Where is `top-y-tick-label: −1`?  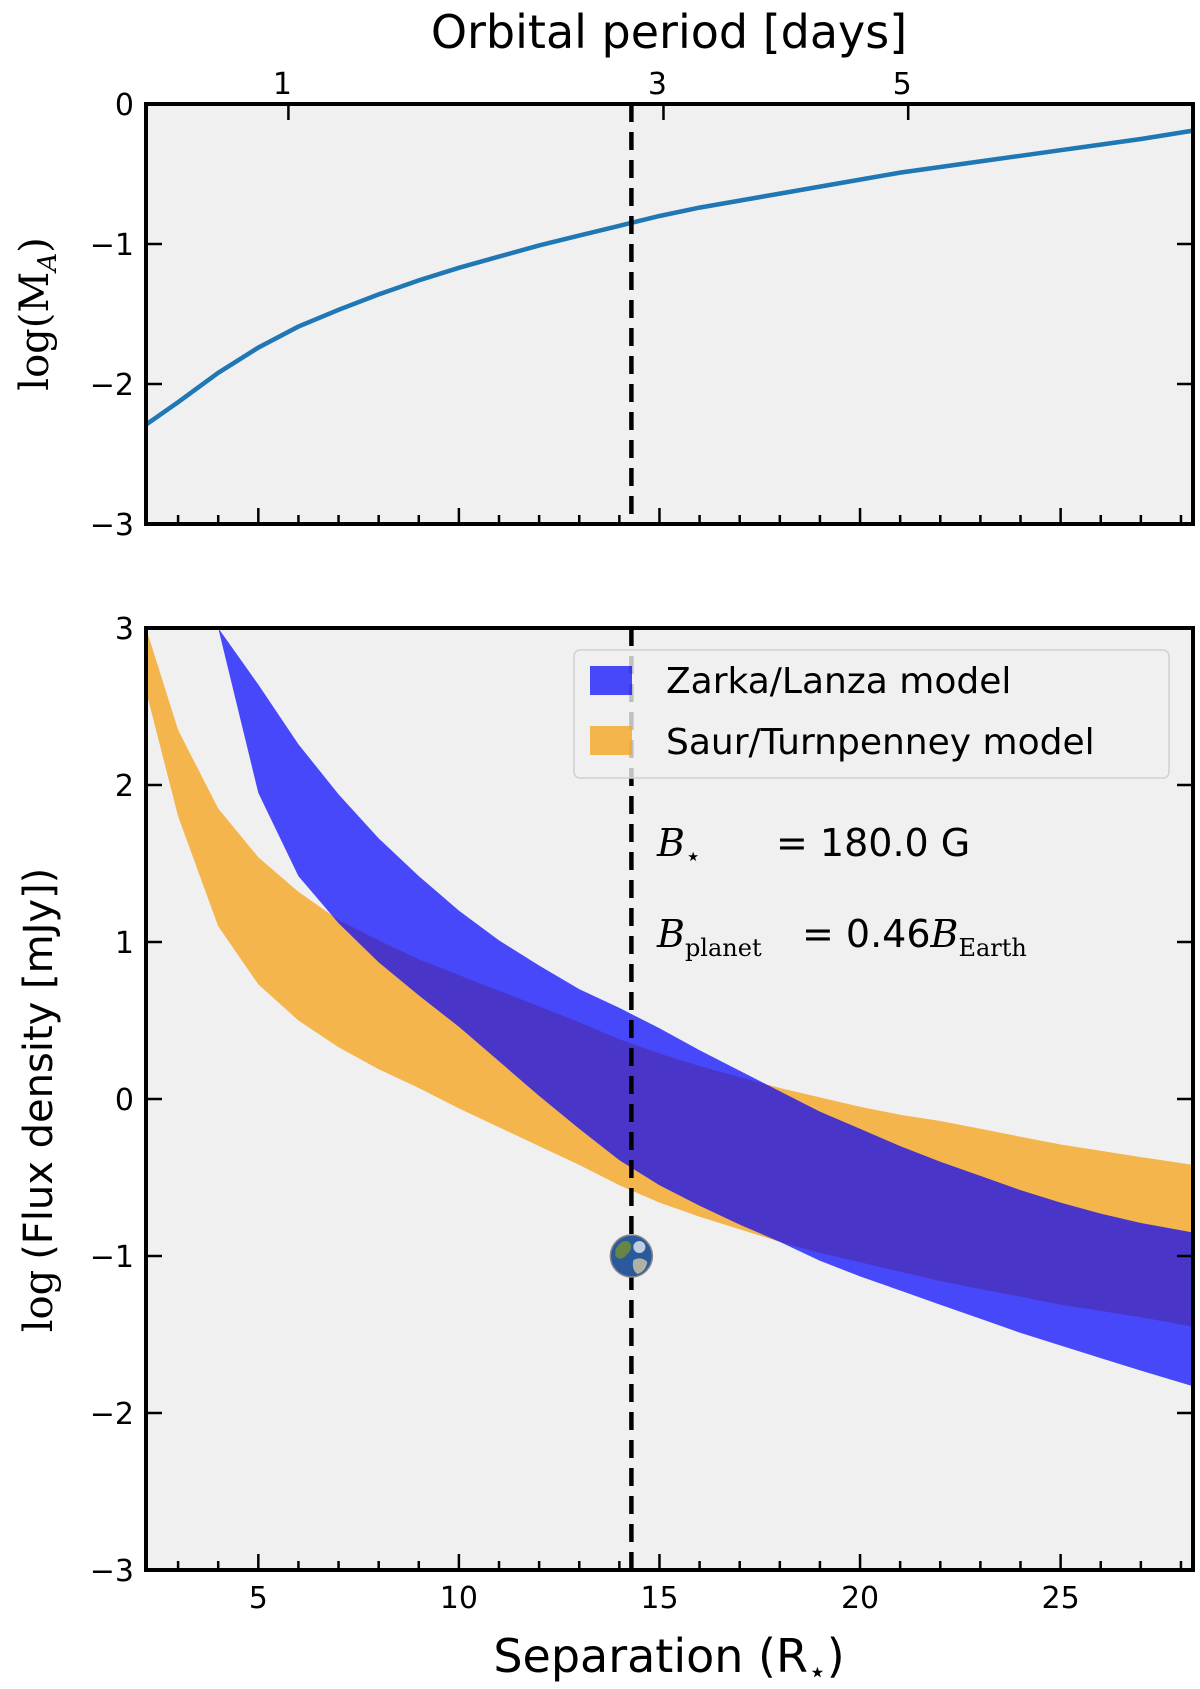 top-y-tick-label: −1 is located at coordinates (112, 245).